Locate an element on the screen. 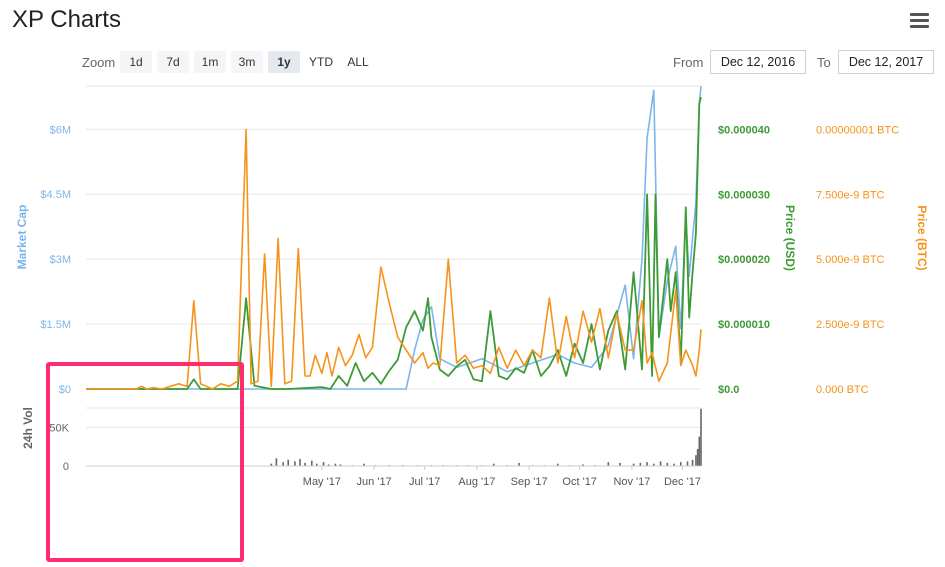  market-cap-tick-label: $3M is located at coordinates (60, 260).